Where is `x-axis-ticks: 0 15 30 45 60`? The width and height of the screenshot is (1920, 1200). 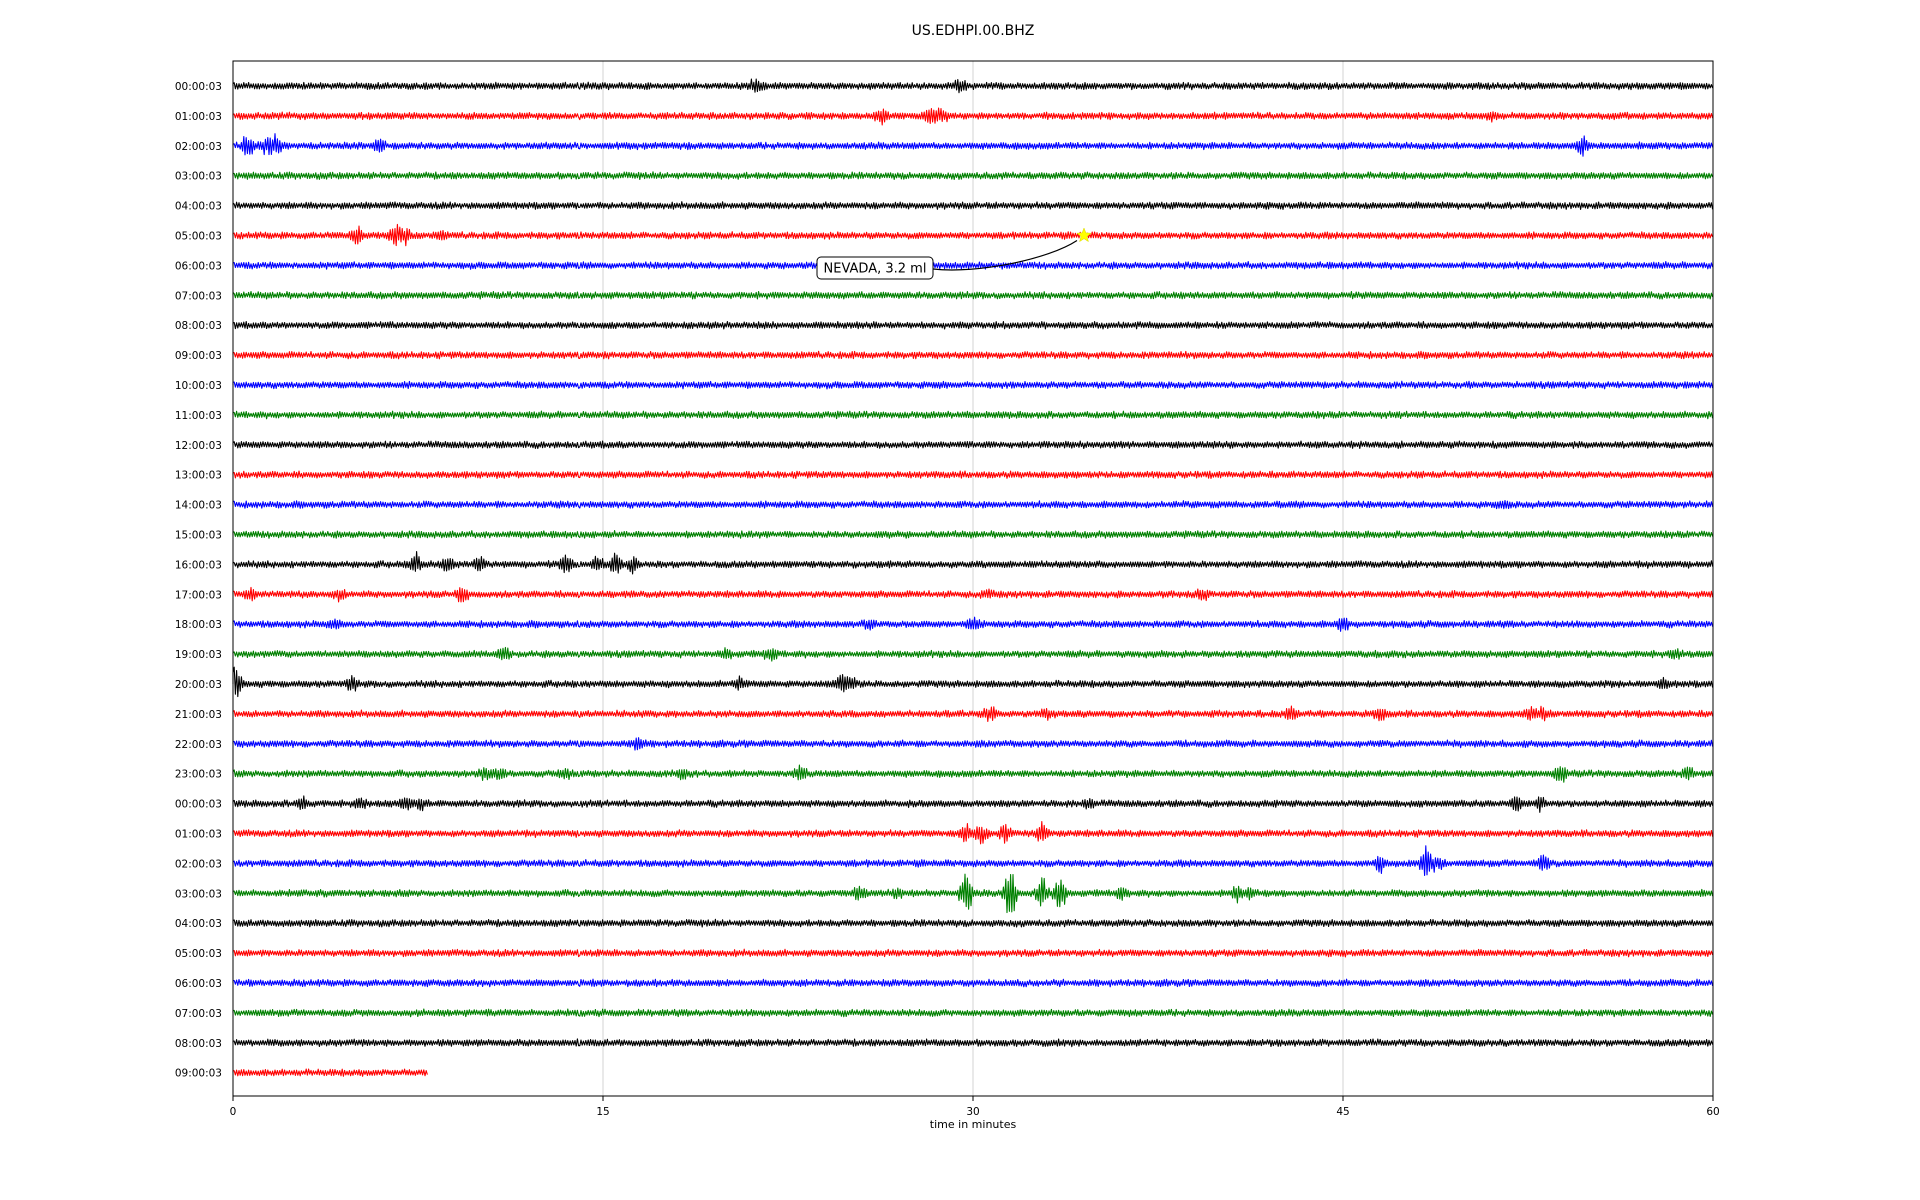 x-axis-ticks: 0 15 30 45 60 is located at coordinates (975, 1107).